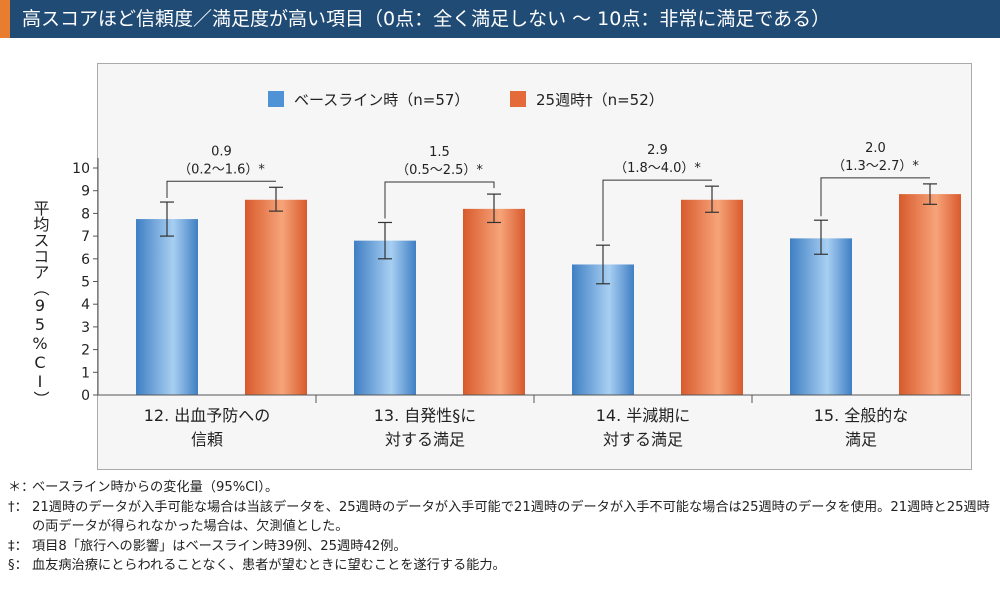  What do you see at coordinates (85, 214) in the screenshot?
I see `y-tick-label: 8` at bounding box center [85, 214].